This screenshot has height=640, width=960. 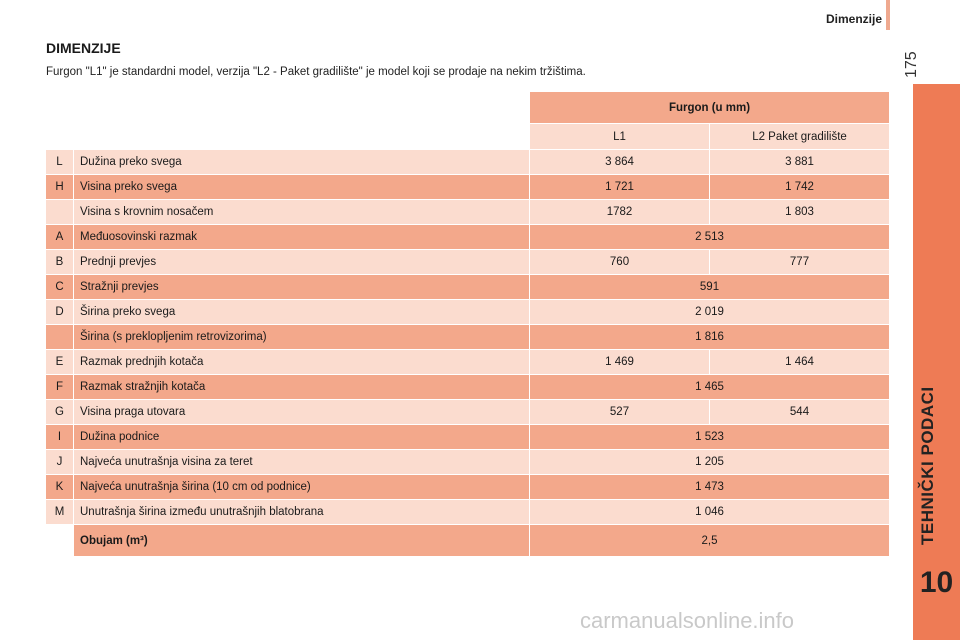 I want to click on row-name: Širina preko svega, so click(x=302, y=312).